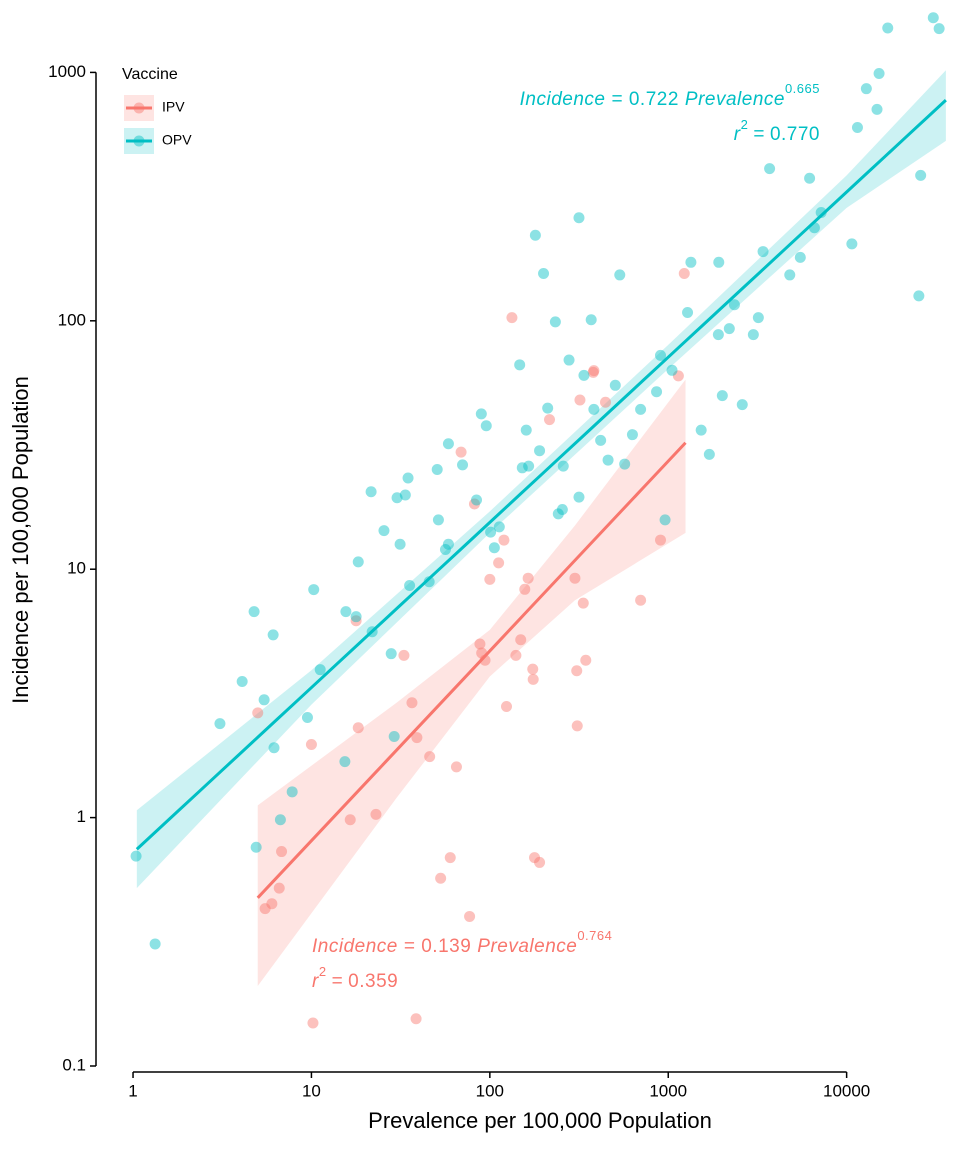 The image size is (957, 1149). Describe the element at coordinates (139, 108) in the screenshot. I see `legend-key-point` at that location.